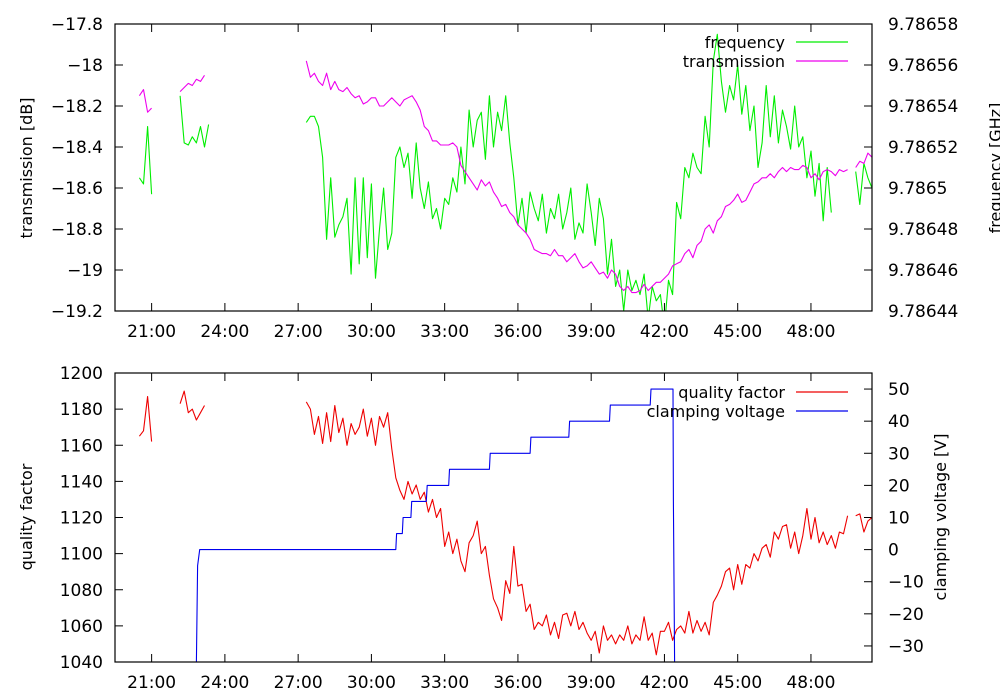 The image size is (1000, 700). Describe the element at coordinates (77, 25) in the screenshot. I see `y-tick-label: −17.8` at that location.